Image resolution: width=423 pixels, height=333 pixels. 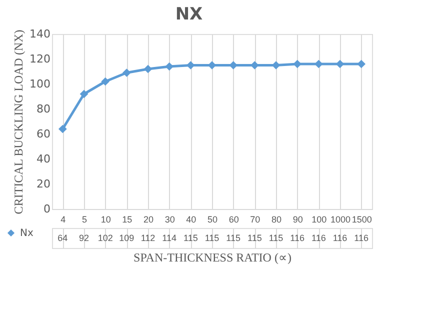 I want to click on y-tick-label: 40, so click(x=43, y=159).